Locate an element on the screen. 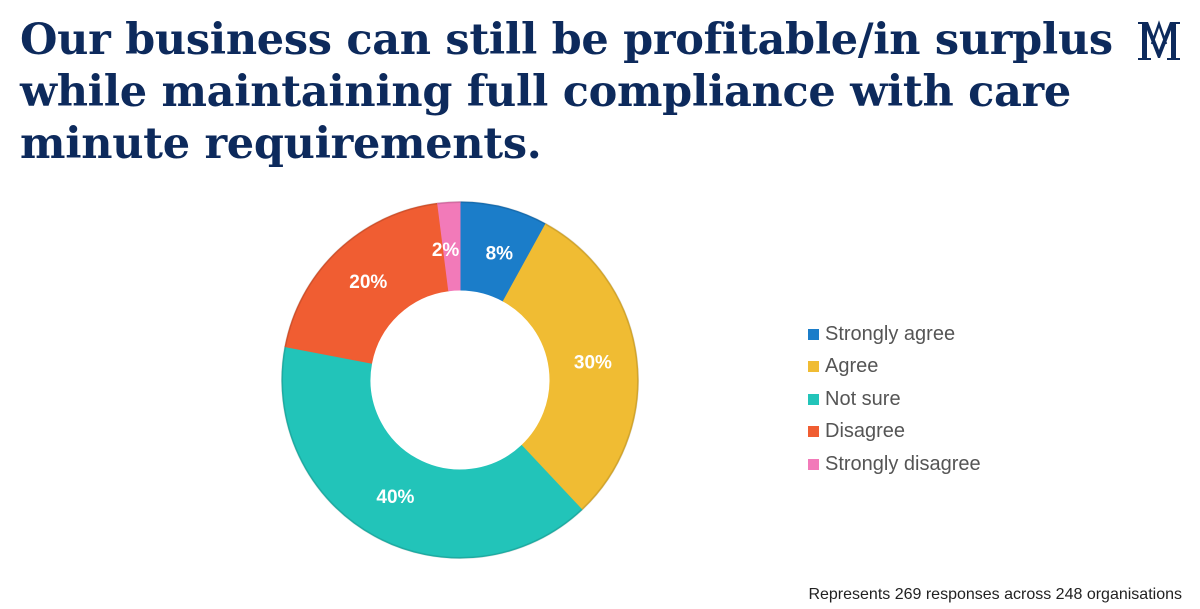  slice-value-label: 20% is located at coordinates (368, 282).